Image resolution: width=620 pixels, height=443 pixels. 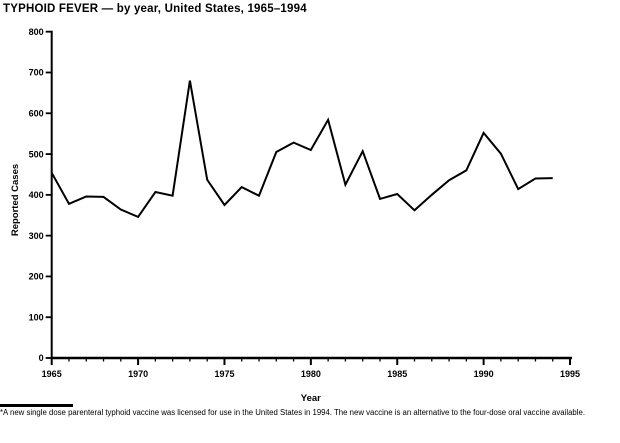 What do you see at coordinates (36, 113) in the screenshot?
I see `y-tick-label: 600` at bounding box center [36, 113].